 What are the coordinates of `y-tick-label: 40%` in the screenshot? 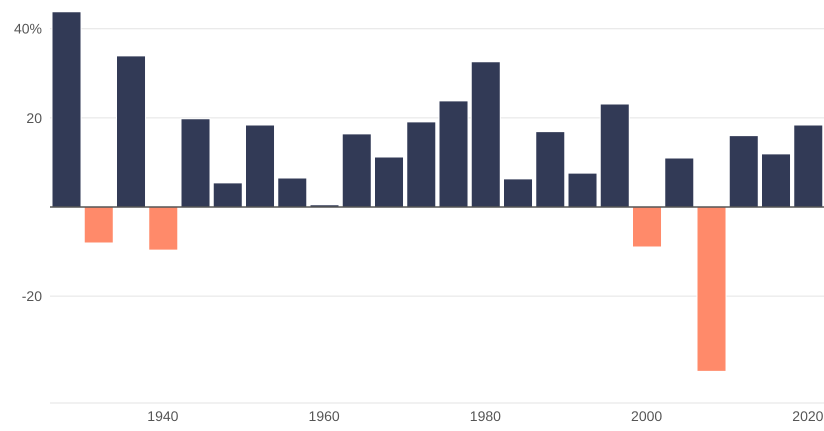 It's located at (28, 28).